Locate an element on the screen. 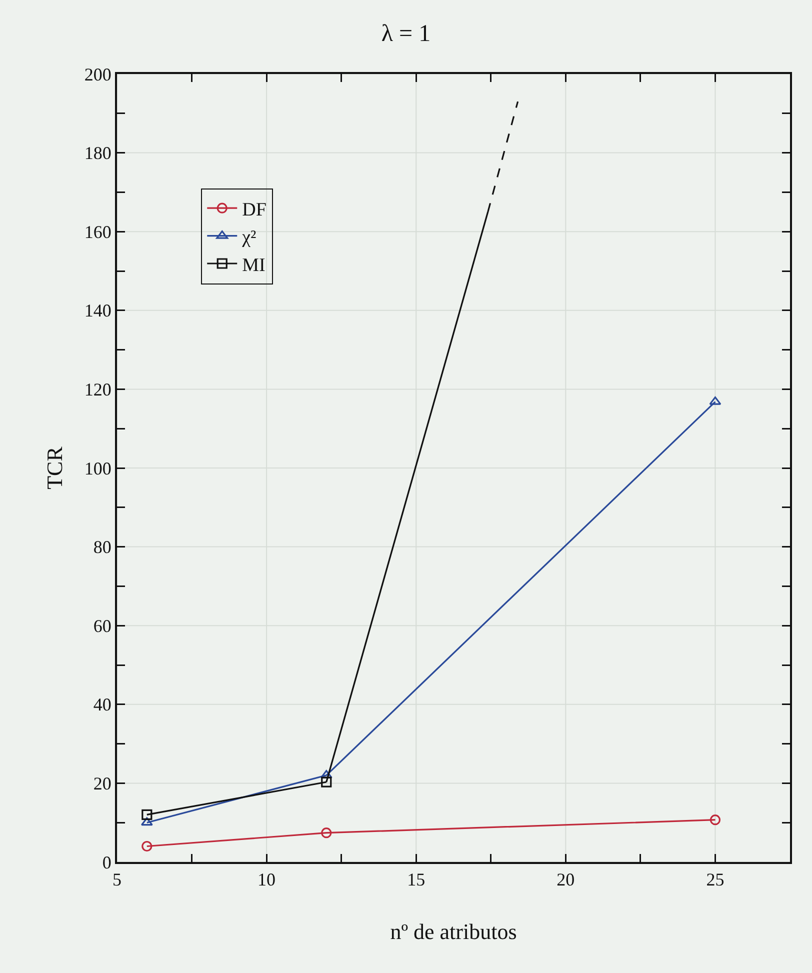  x-tick-label: 20 is located at coordinates (565, 880).